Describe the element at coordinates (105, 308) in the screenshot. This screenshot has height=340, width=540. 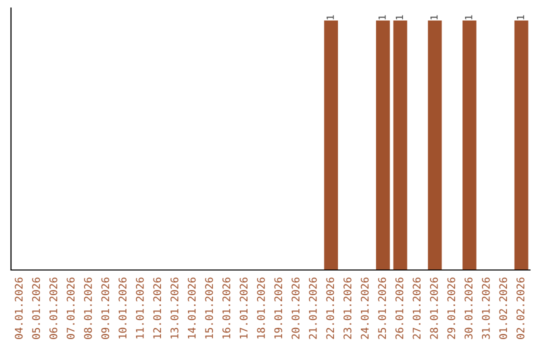
I see `x-tick-label: 09.01.2026` at that location.